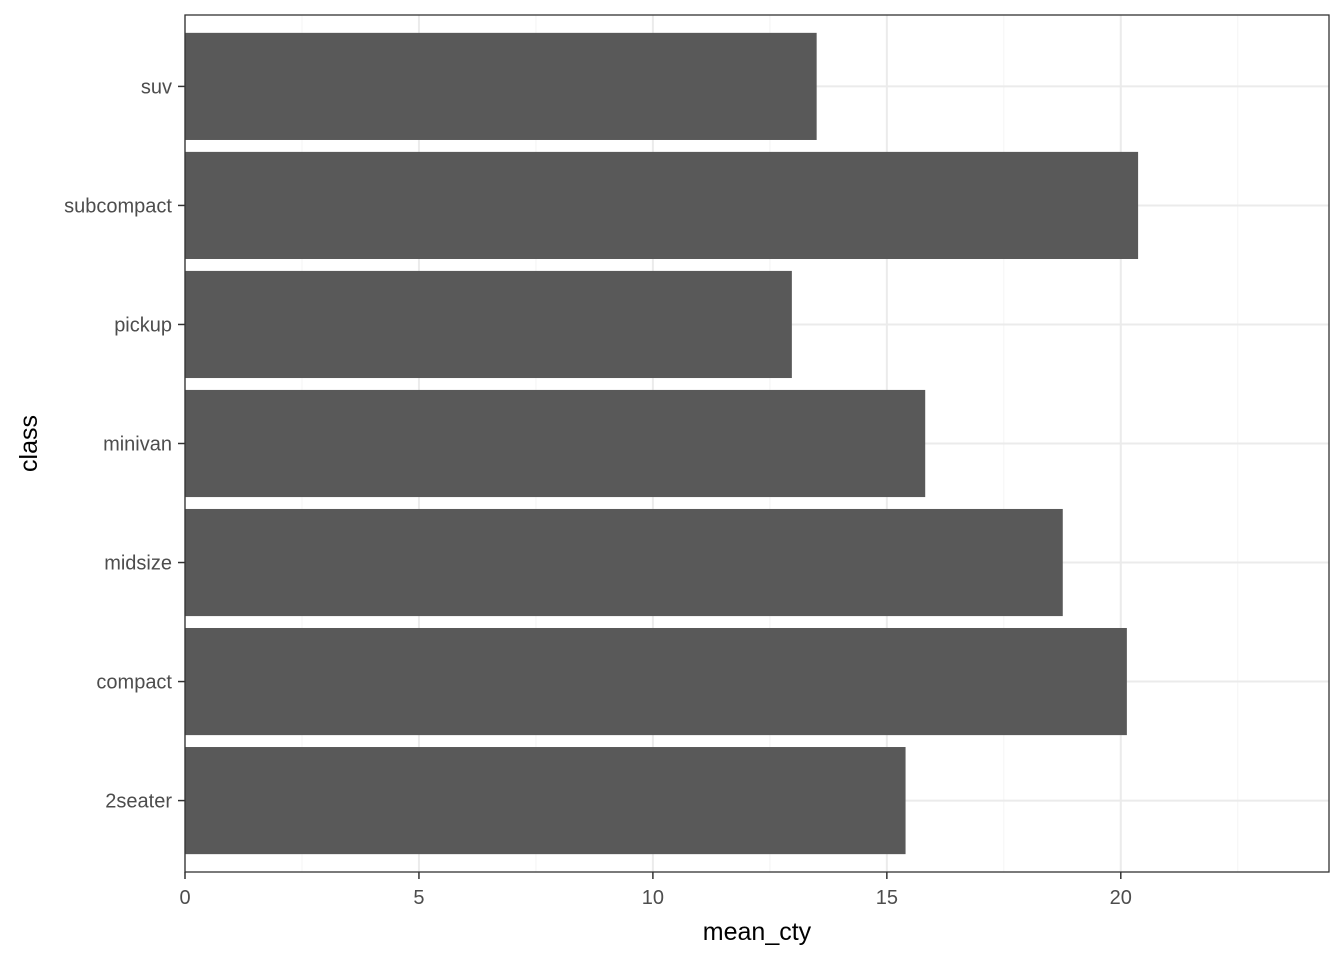 Image resolution: width=1344 pixels, height=960 pixels. Describe the element at coordinates (488, 324) in the screenshot. I see `bar-pickup` at that location.